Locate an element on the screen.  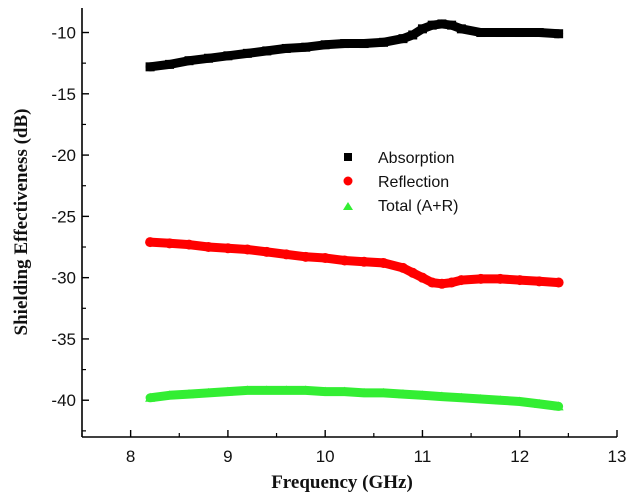
legend-marker-reflection is located at coordinates (348, 181).